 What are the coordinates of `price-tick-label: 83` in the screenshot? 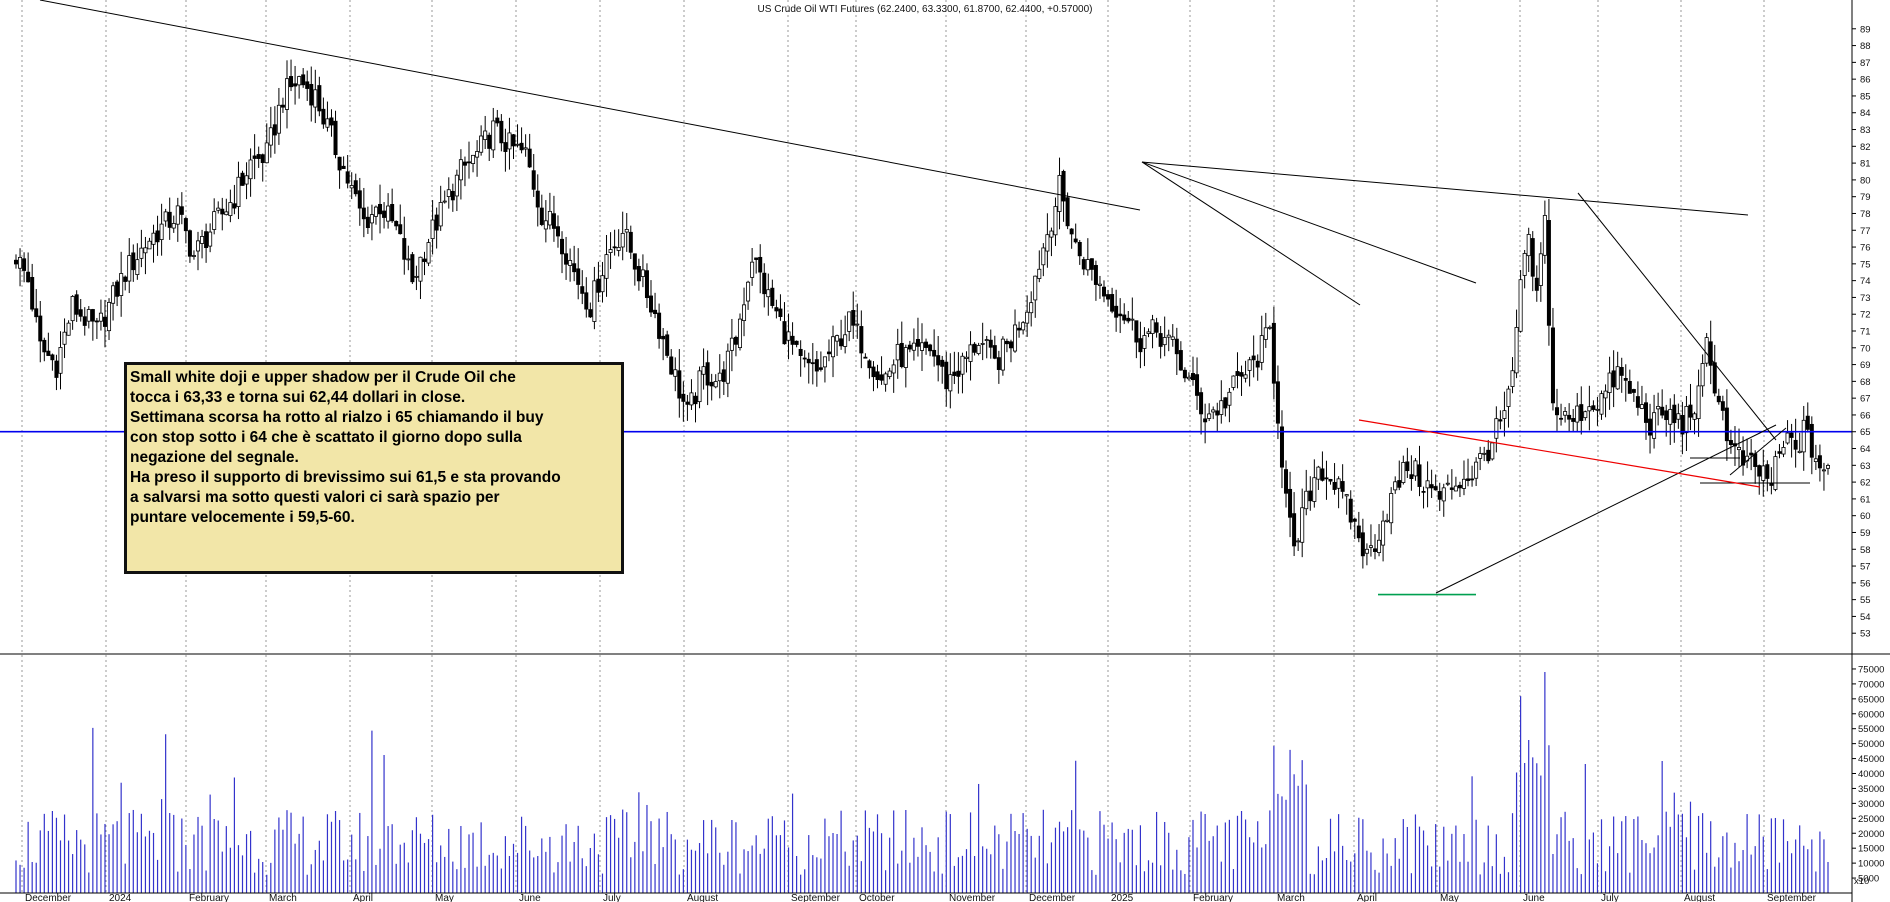 It's located at (1865, 130).